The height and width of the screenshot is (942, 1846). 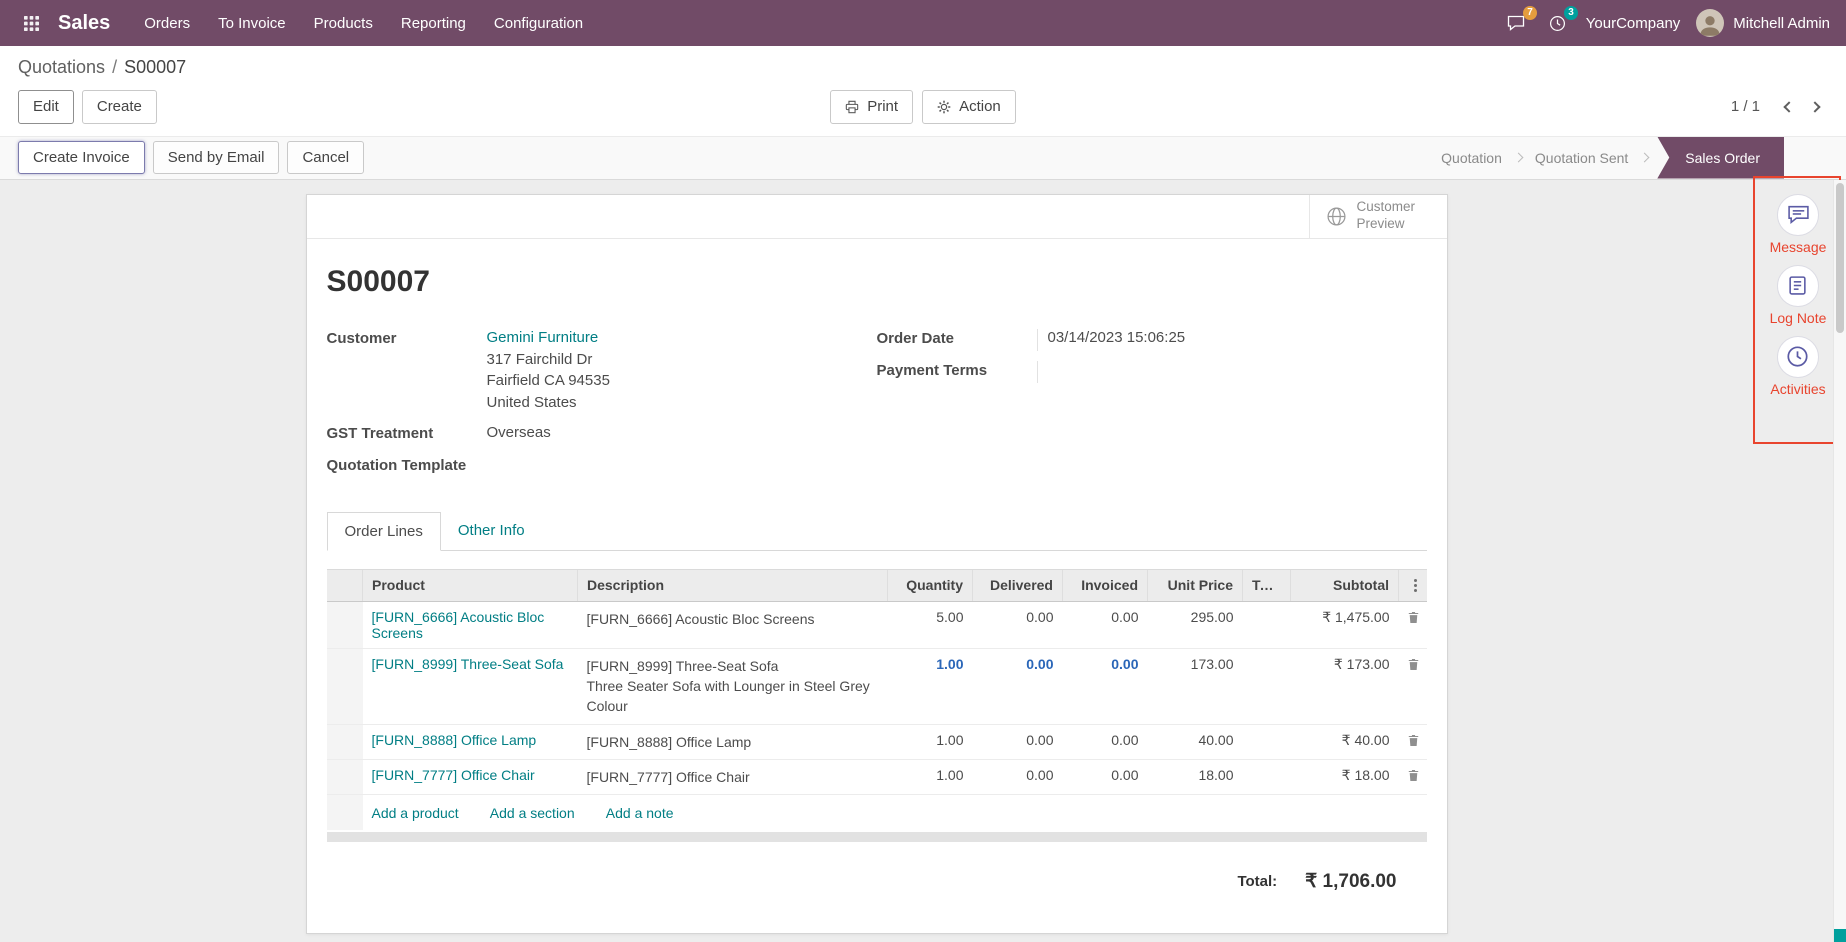 I want to click on cancel-button: Cancel, so click(x=326, y=157).